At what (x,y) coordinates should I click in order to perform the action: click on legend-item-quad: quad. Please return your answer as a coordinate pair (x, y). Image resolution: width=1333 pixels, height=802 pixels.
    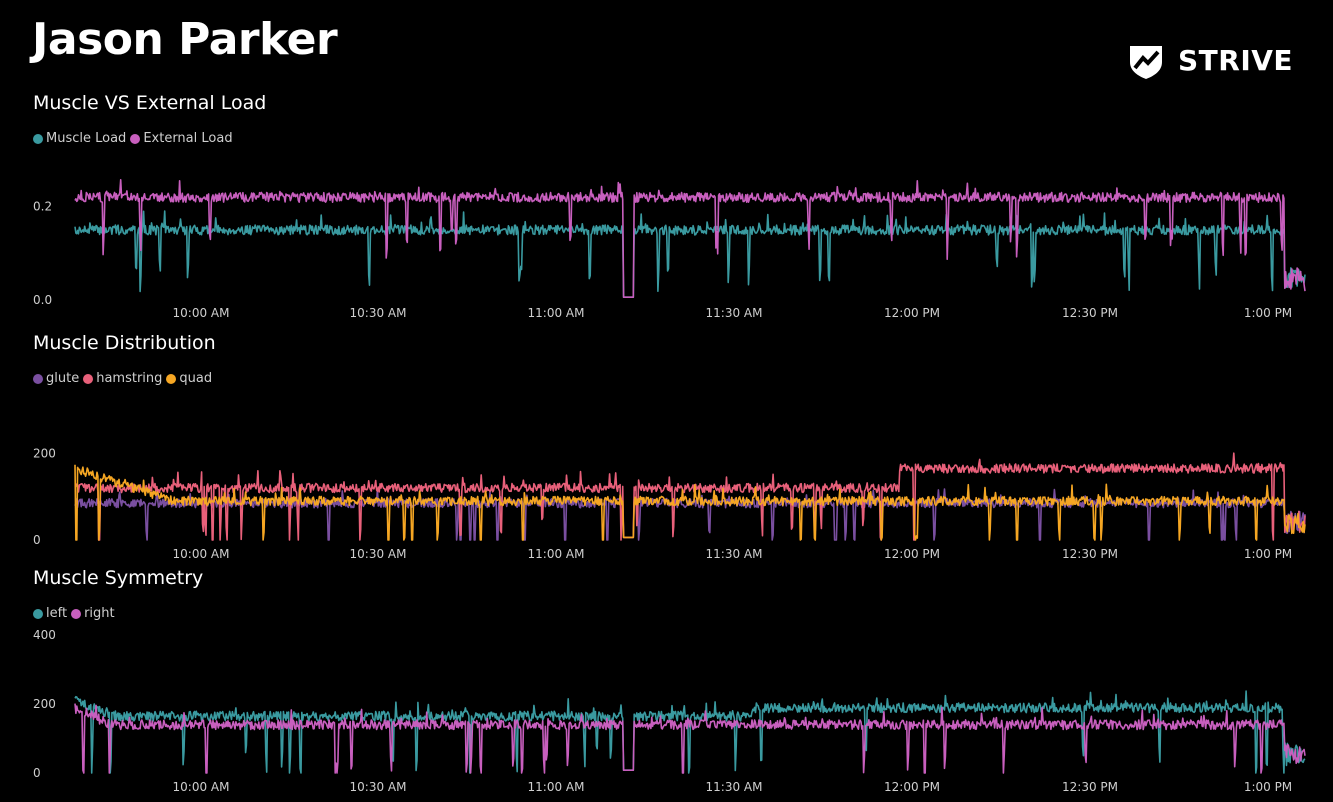
    Looking at the image, I should click on (189, 378).